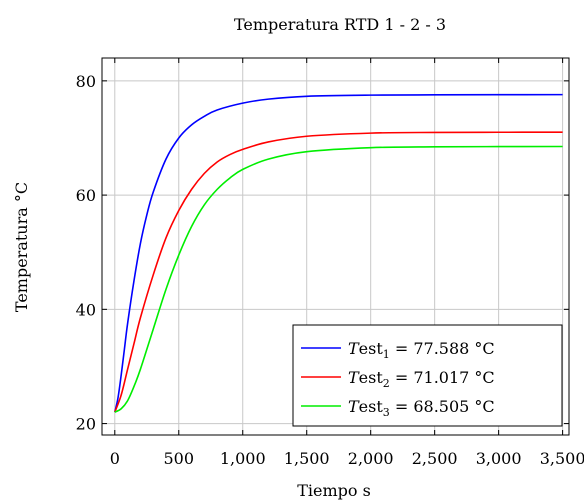 Image resolution: width=584 pixels, height=503 pixels. Describe the element at coordinates (421, 379) in the screenshot. I see `legend-entry-2: Test2 = 71.017 °C` at that location.